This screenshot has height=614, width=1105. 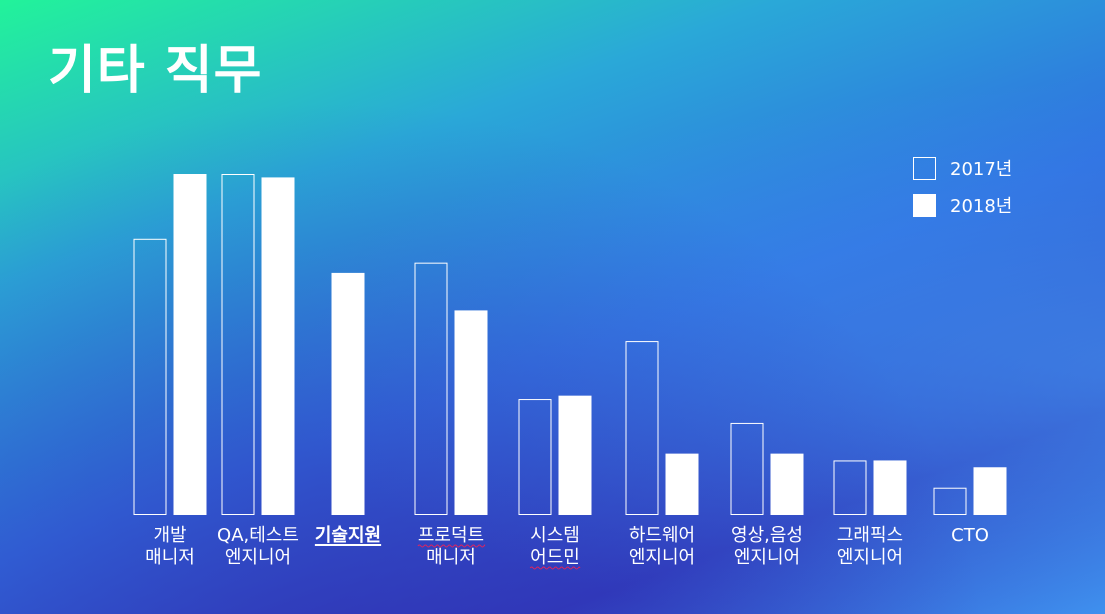 I want to click on tick-label-cat-7-line1: 엔지니어, so click(x=870, y=557).